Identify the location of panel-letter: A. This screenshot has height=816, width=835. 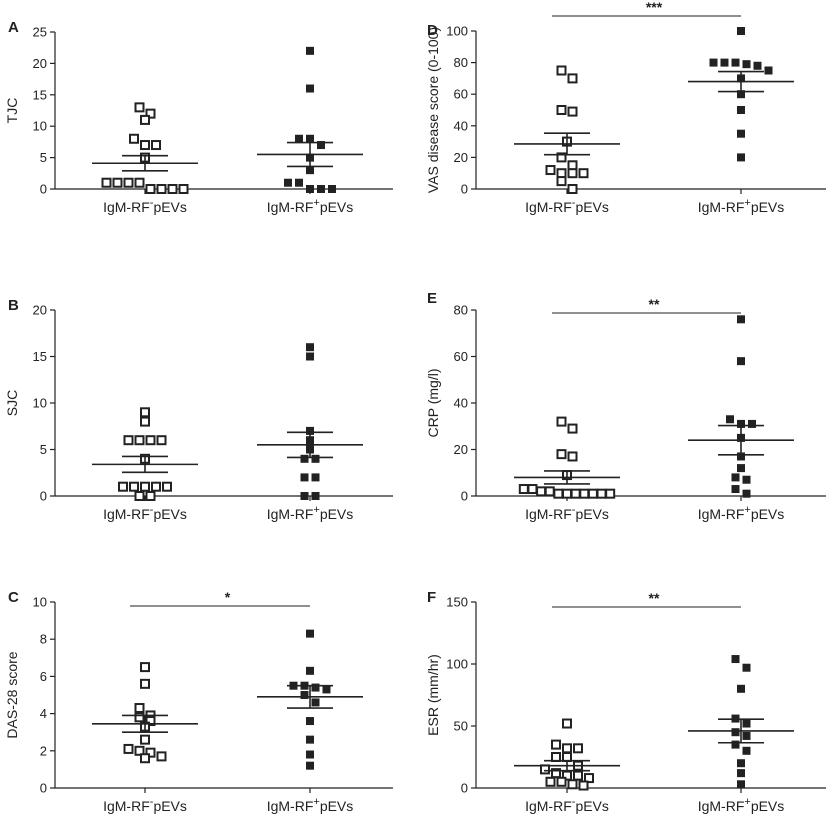
(13, 27).